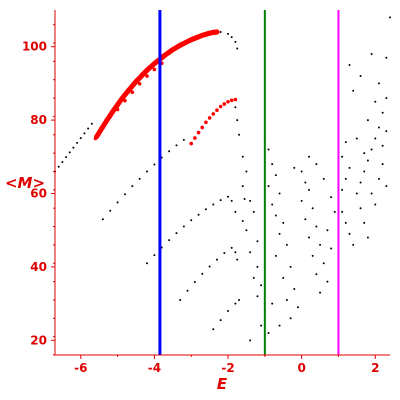  What do you see at coordinates (222, 384) in the screenshot?
I see `x-axis-label: E` at bounding box center [222, 384].